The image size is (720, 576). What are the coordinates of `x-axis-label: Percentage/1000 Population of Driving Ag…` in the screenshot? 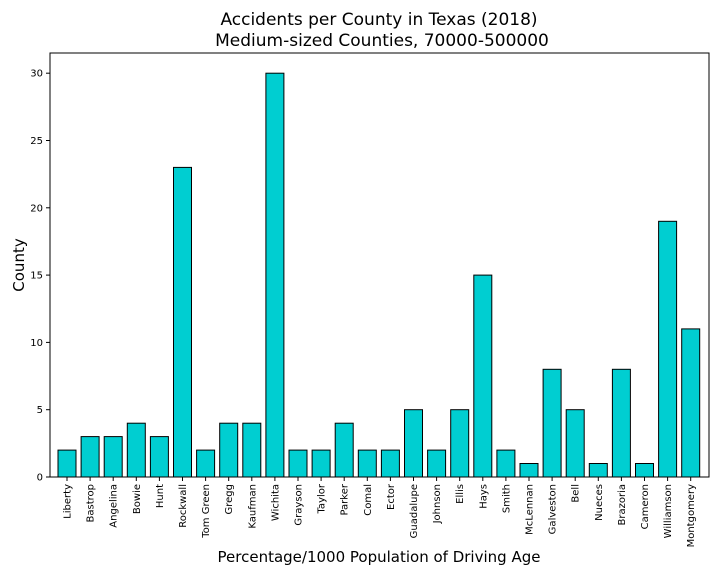 It's located at (379, 557).